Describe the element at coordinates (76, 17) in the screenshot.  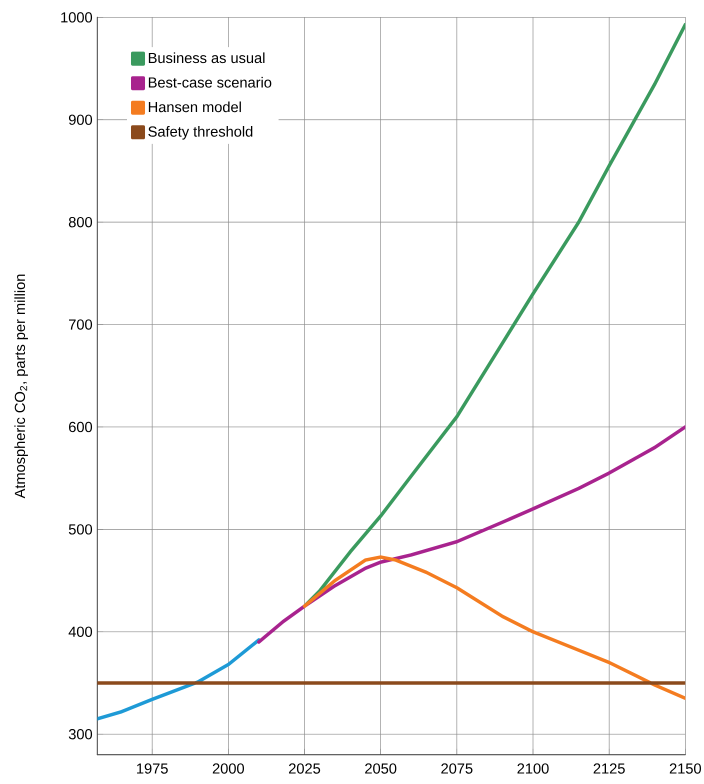
I see `y-tick-label: 1000` at that location.